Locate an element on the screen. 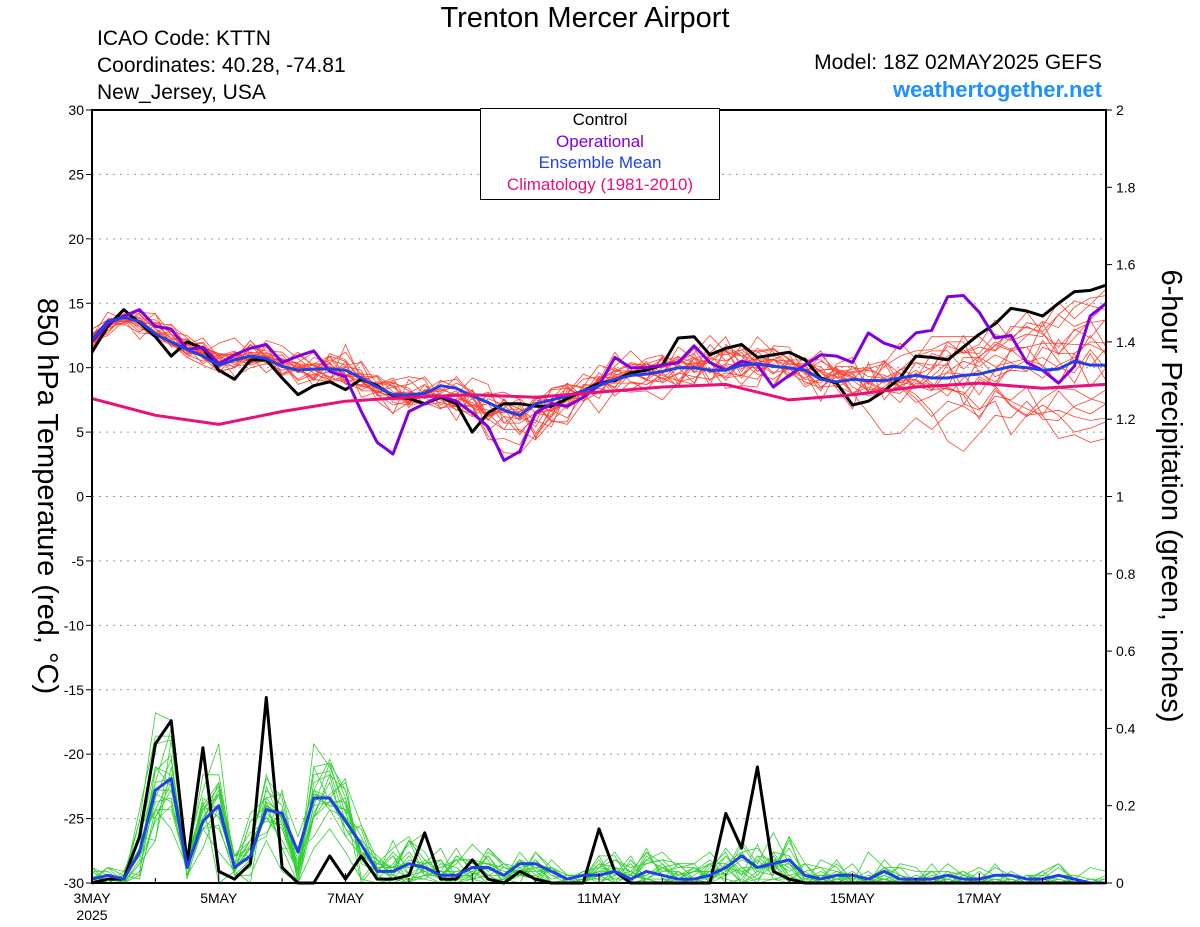  y-right-tick-label: 1.6 is located at coordinates (1126, 265).